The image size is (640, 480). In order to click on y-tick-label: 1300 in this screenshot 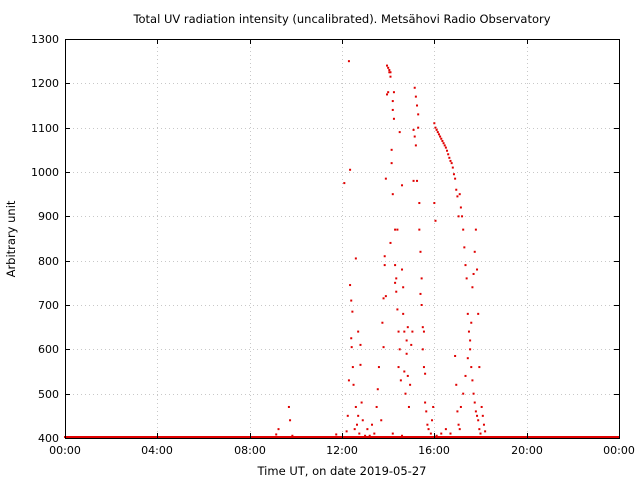, I will do `click(45, 39)`.